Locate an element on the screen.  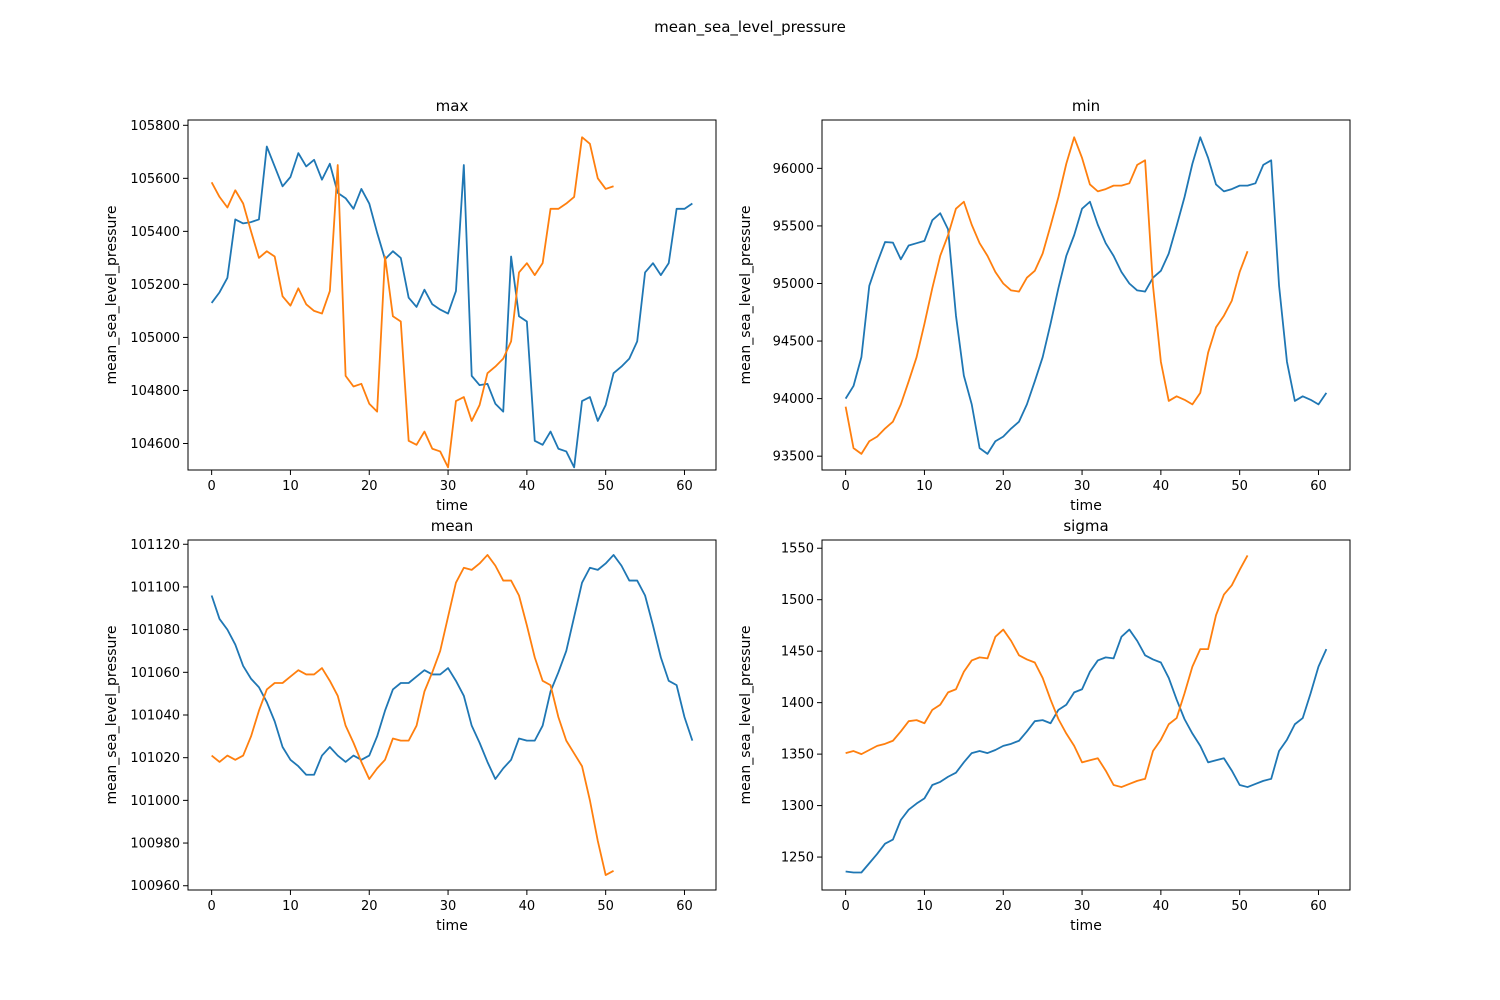
x-tick-label-min: 30 is located at coordinates (1082, 486).